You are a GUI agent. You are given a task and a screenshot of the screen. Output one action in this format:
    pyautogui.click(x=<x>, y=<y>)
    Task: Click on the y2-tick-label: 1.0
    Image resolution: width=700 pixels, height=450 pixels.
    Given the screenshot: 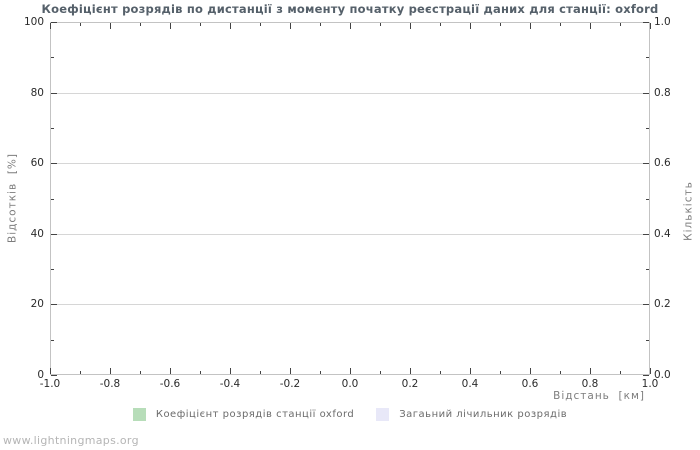 What is the action you would take?
    pyautogui.click(x=662, y=22)
    